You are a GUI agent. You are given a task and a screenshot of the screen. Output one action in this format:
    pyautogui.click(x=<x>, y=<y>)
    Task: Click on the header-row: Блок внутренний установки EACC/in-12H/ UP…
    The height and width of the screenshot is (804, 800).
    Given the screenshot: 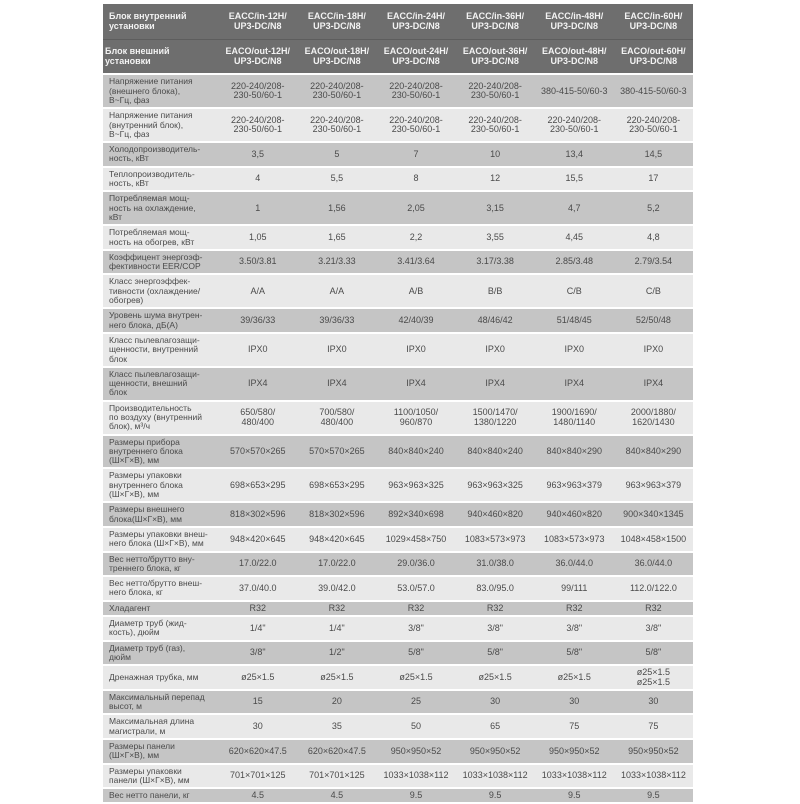 What is the action you would take?
    pyautogui.click(x=398, y=22)
    